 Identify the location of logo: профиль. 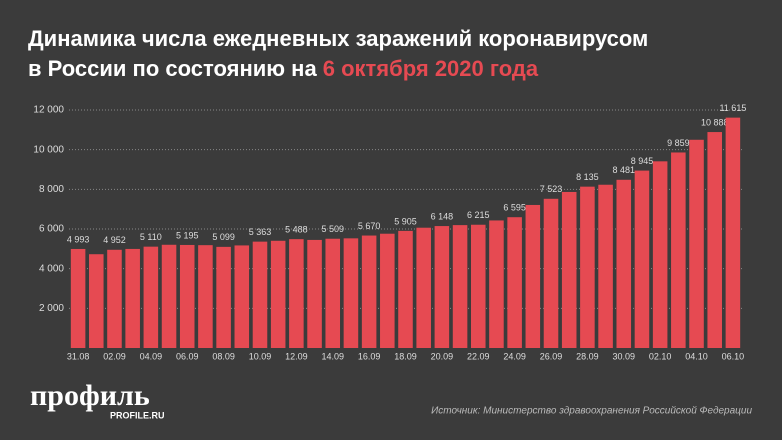
(90, 395).